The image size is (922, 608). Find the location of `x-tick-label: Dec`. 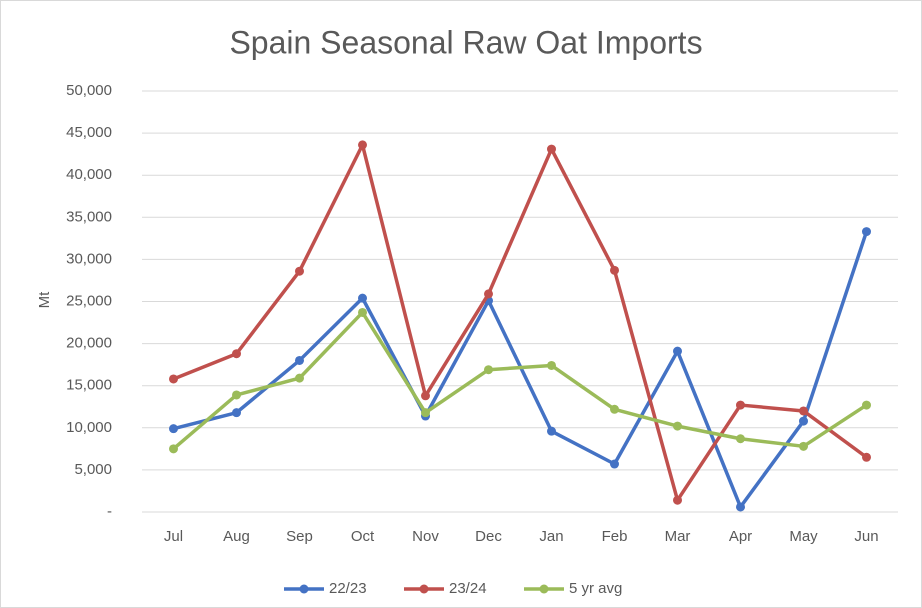

x-tick-label: Dec is located at coordinates (488, 536).